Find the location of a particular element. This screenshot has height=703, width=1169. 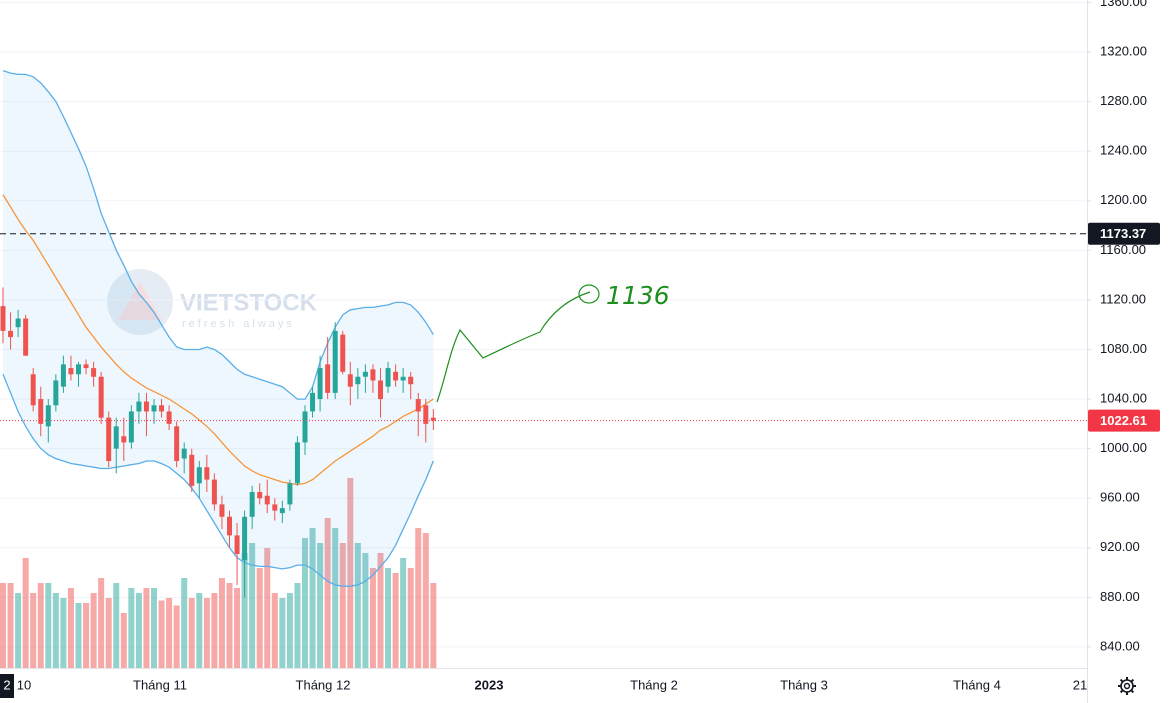

y-tick-label: 1280.00 is located at coordinates (1123, 100).